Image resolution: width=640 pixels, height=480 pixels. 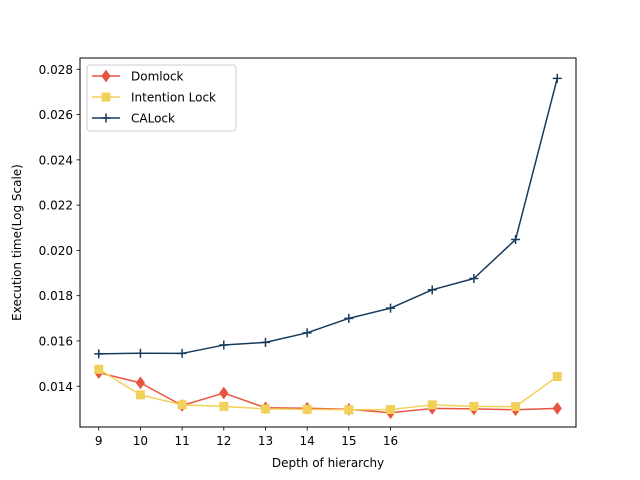 What do you see at coordinates (106, 76) in the screenshot?
I see `domlock-legend-marker` at bounding box center [106, 76].